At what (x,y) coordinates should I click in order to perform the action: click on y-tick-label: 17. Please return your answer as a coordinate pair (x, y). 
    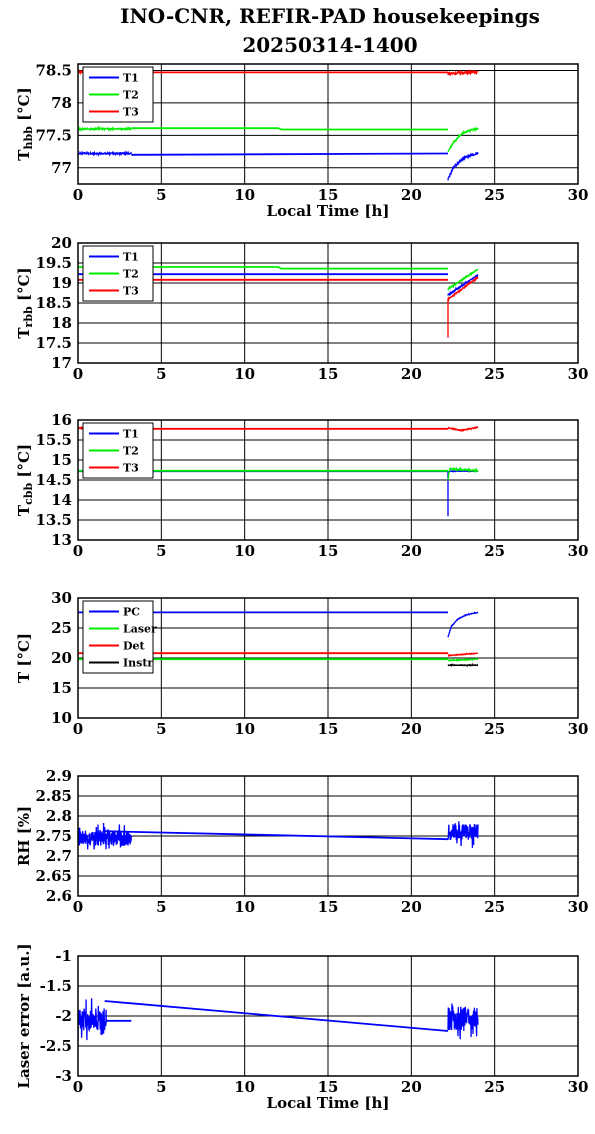
    Looking at the image, I should click on (61, 363).